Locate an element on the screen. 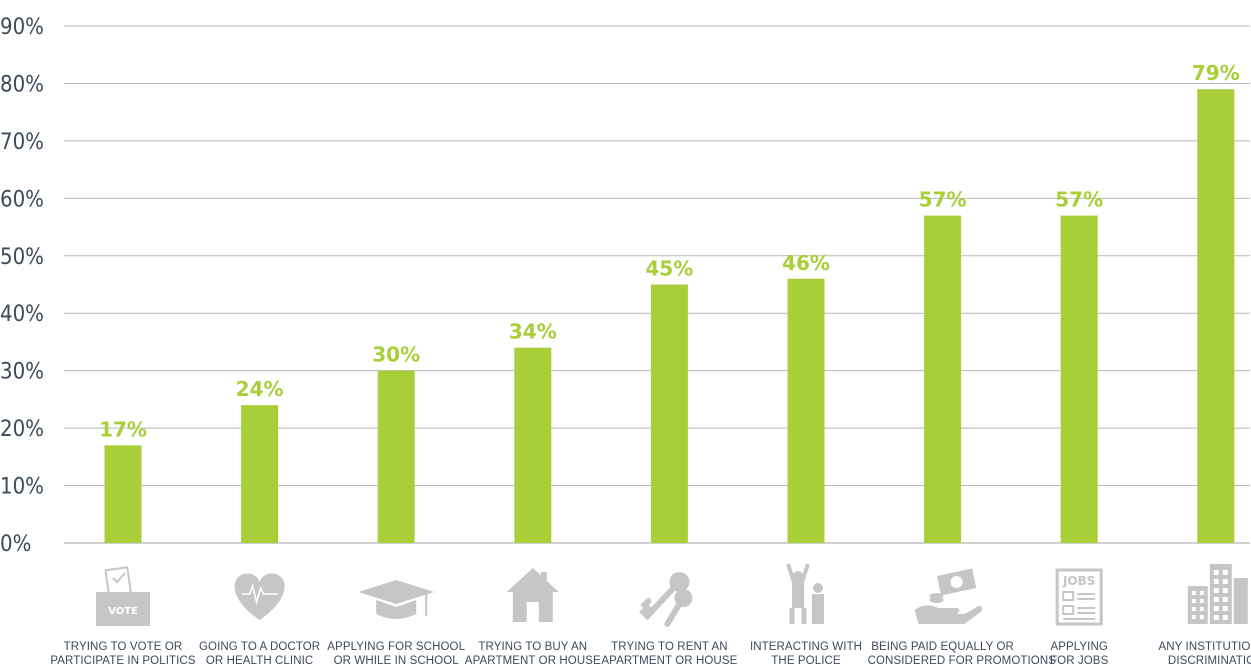  data-label: 34% is located at coordinates (533, 332).